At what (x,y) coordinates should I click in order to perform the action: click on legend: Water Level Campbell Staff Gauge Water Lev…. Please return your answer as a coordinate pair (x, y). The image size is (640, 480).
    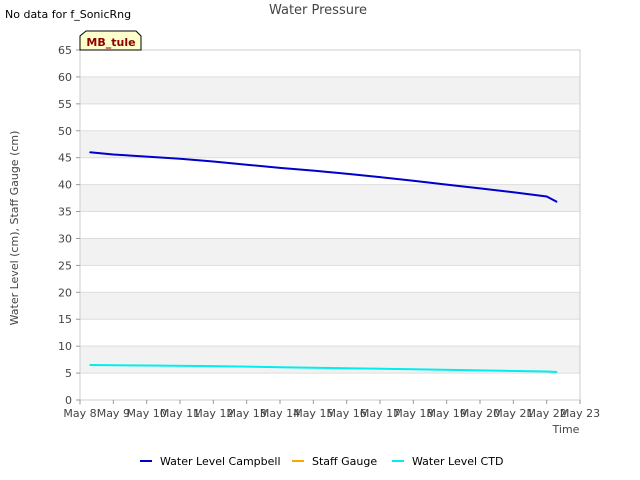
    Looking at the image, I should click on (321, 461).